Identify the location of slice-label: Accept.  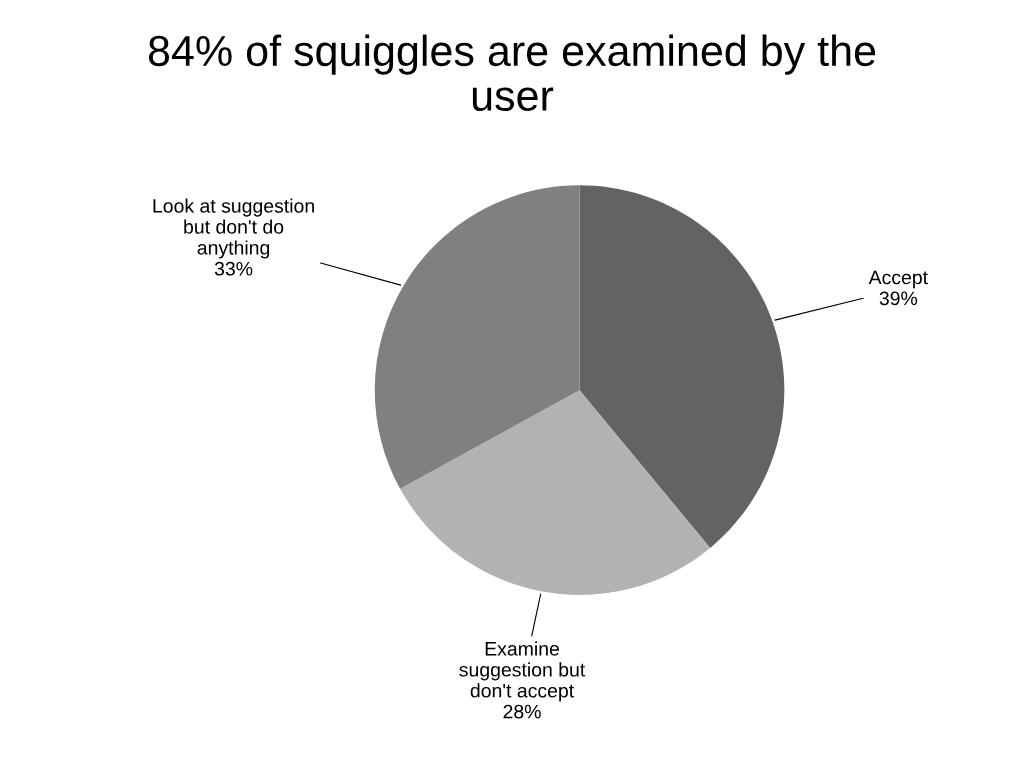
(898, 279).